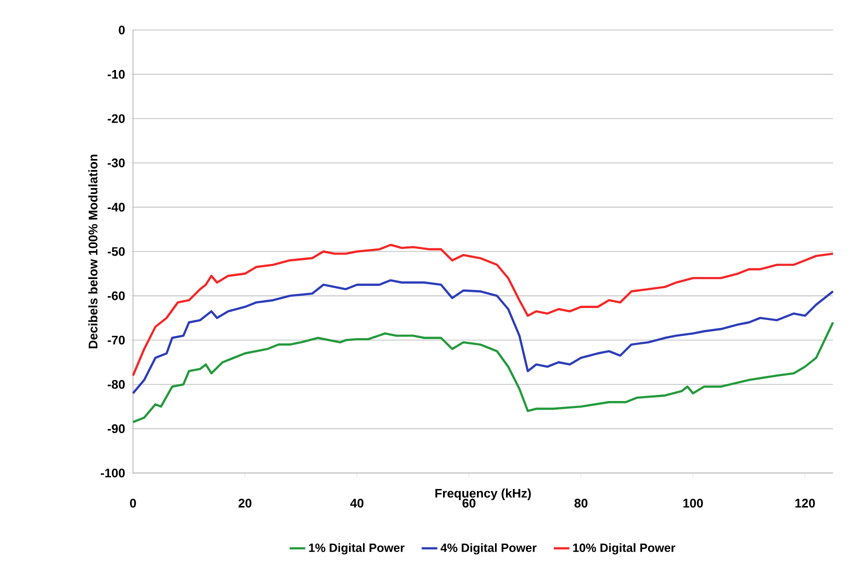  What do you see at coordinates (116, 429) in the screenshot?
I see `y-tick-label: -90` at bounding box center [116, 429].